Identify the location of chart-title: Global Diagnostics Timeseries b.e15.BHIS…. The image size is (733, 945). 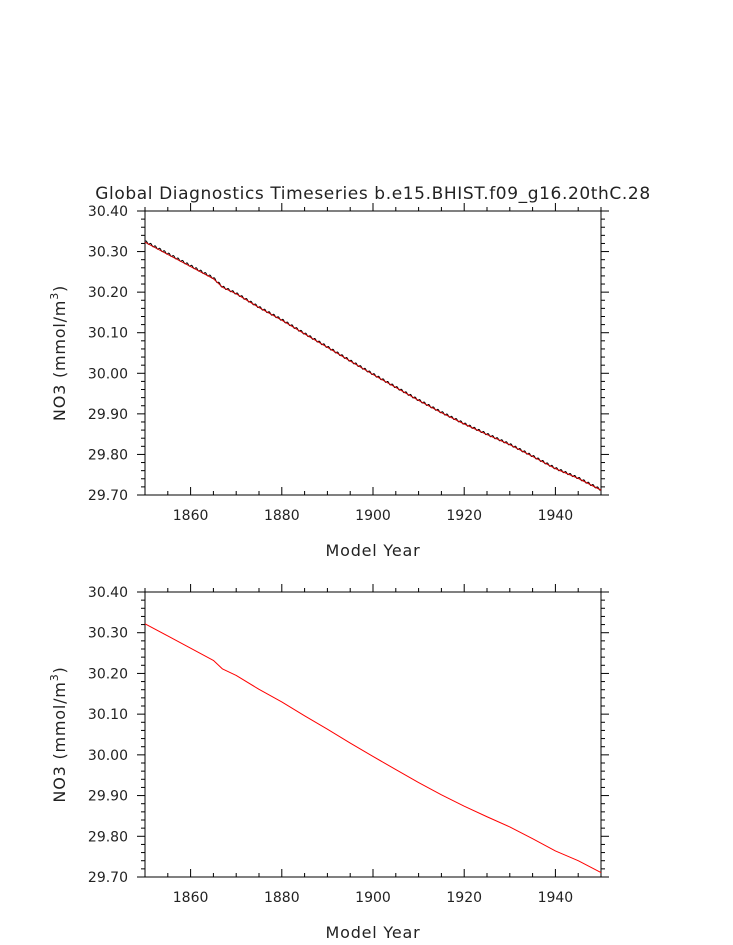
(372, 194).